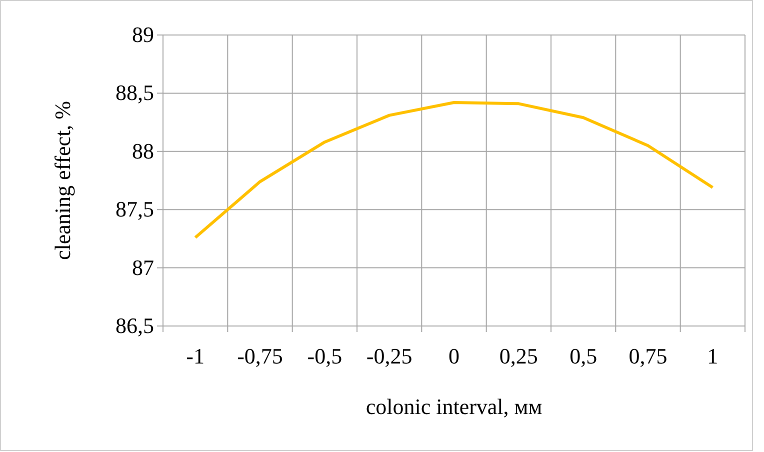 The image size is (764, 452). Describe the element at coordinates (195, 356) in the screenshot. I see `x-tick-label: -1` at that location.